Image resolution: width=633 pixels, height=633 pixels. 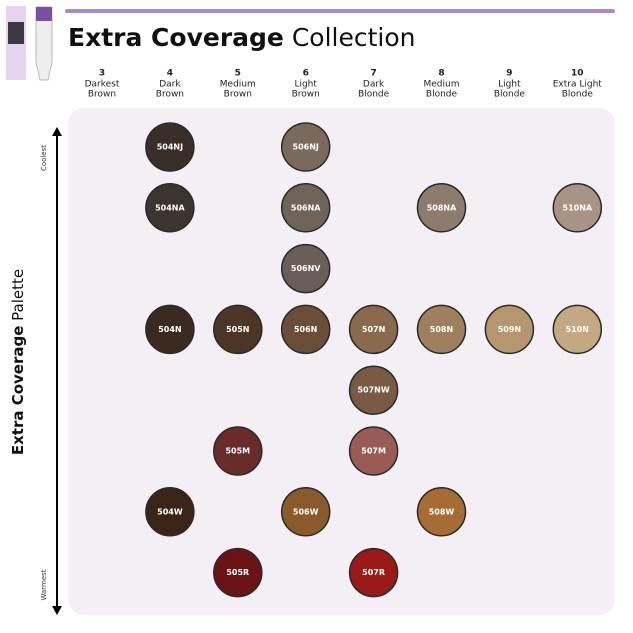 I want to click on swatch-label: 506N, so click(x=305, y=329).